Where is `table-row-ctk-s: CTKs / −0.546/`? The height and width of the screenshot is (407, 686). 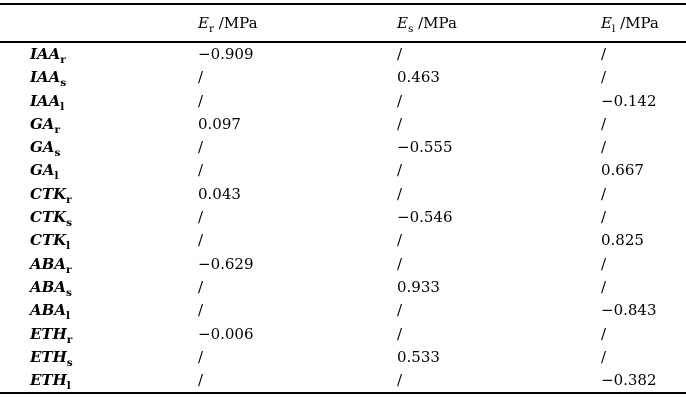
table-row-ctk-s: CTKs / −0.546/ is located at coordinates (343, 217).